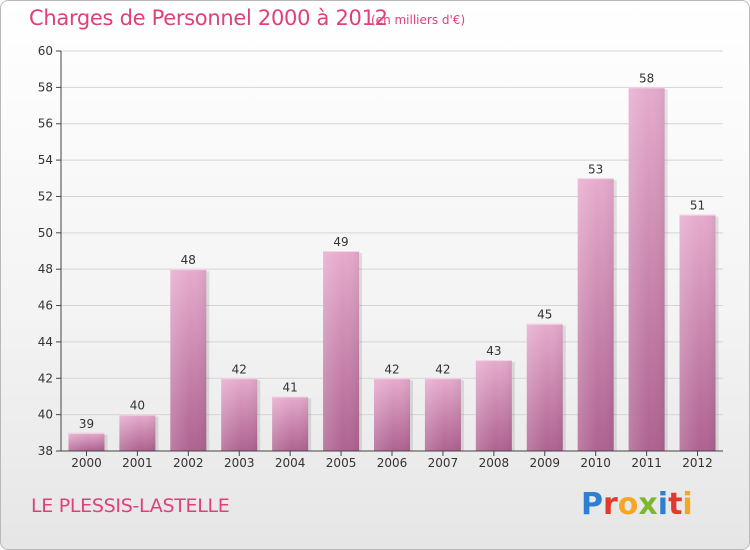  Describe the element at coordinates (45, 124) in the screenshot. I see `y-tick-label: 56` at that location.